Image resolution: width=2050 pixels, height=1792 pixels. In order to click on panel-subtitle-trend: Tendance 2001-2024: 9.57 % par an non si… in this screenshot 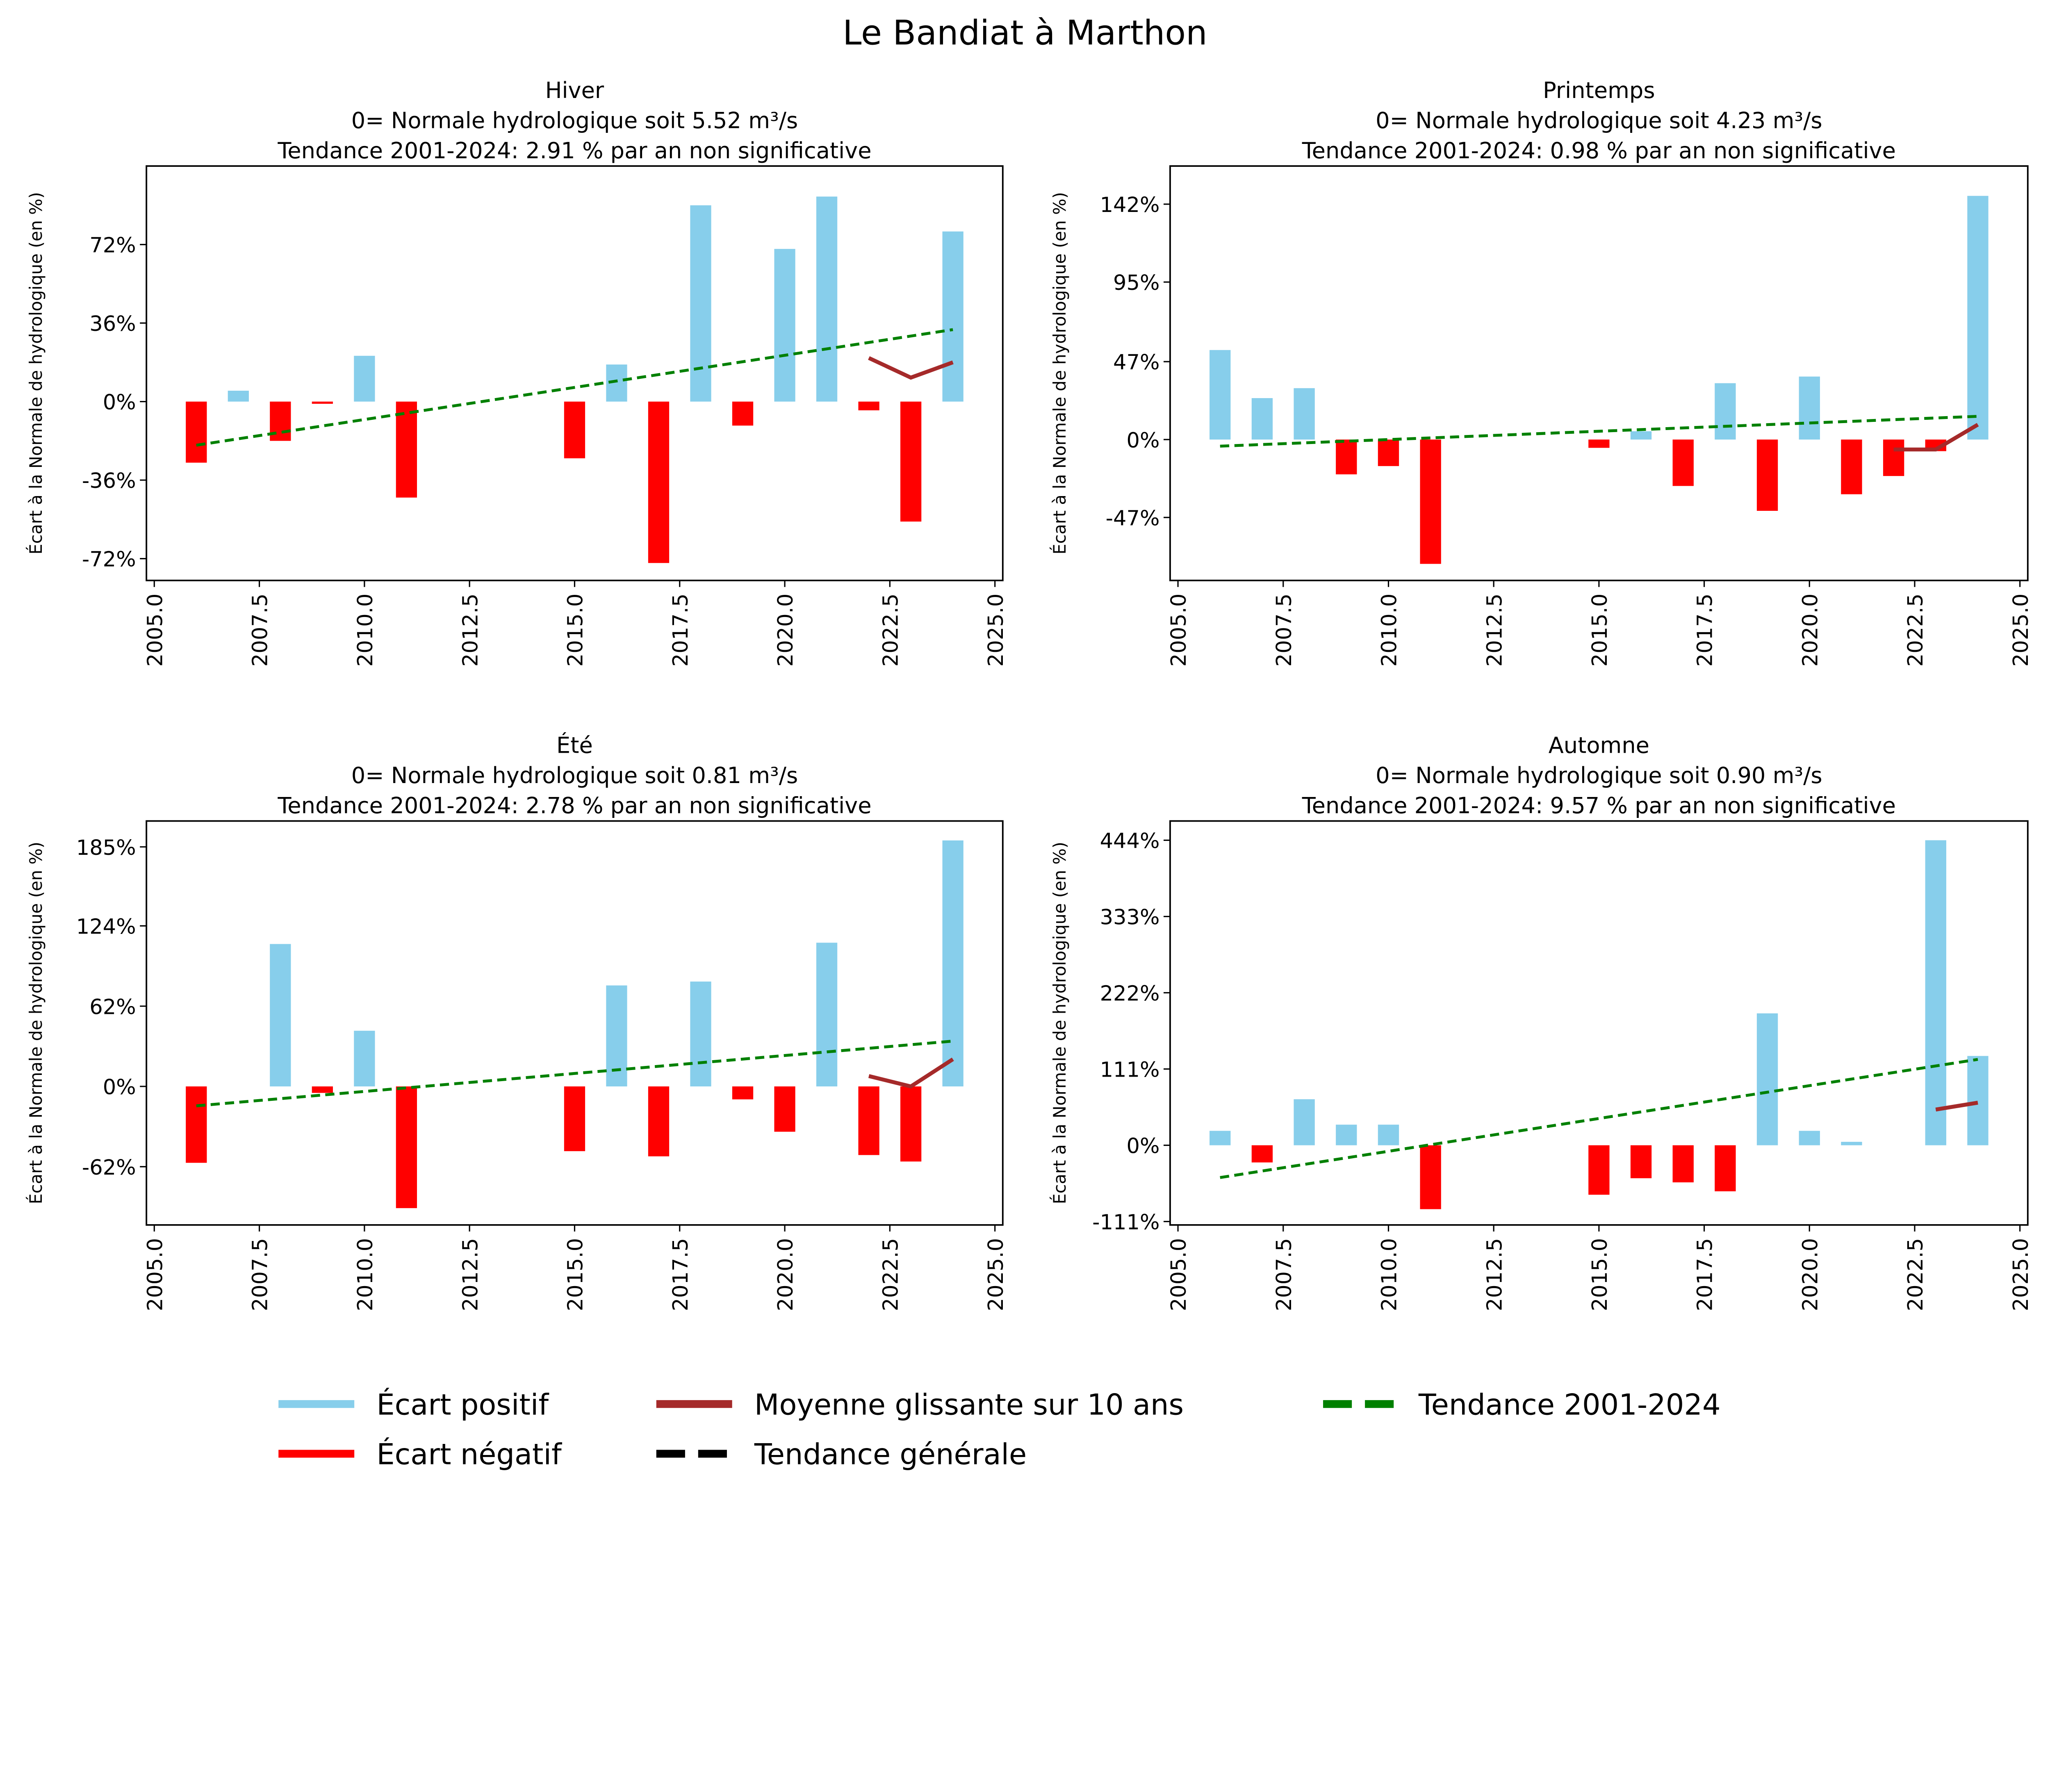, I will do `click(1599, 805)`.